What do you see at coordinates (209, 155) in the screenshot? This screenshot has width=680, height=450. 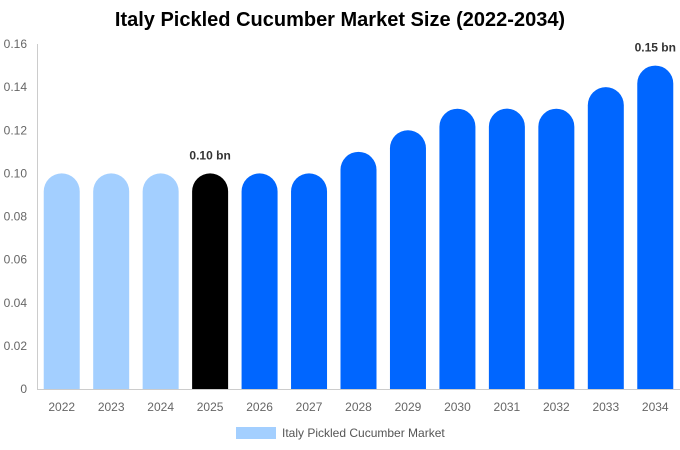 I see `data-label: 0.10 bn` at bounding box center [209, 155].